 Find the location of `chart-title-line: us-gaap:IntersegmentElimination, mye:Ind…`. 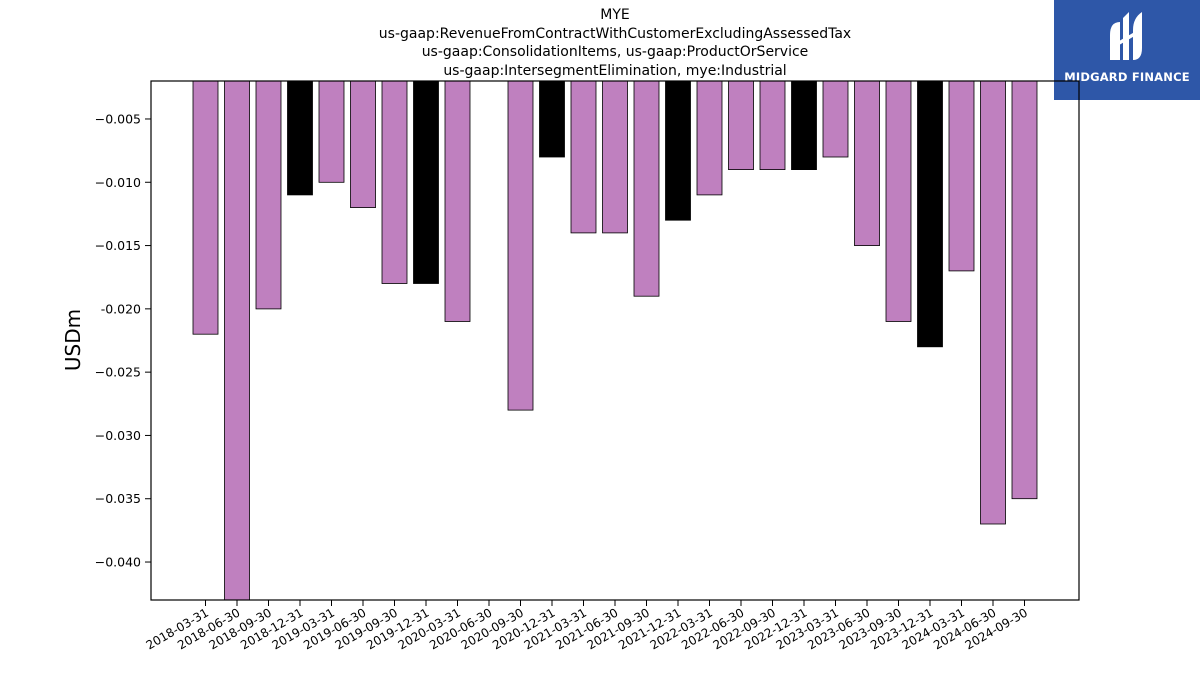

chart-title-line: us-gaap:IntersegmentElimination, mye:Ind… is located at coordinates (615, 70).